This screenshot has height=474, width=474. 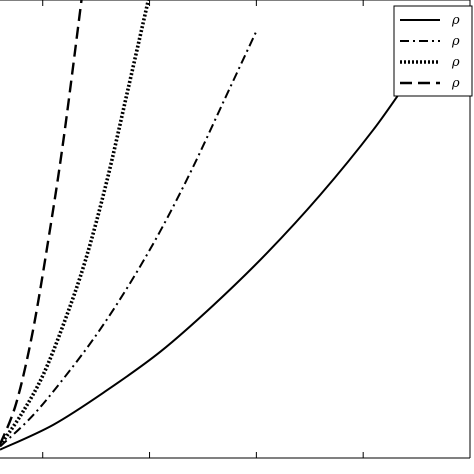 What do you see at coordinates (455, 20) in the screenshot?
I see `legend-label-0: ρ` at bounding box center [455, 20].